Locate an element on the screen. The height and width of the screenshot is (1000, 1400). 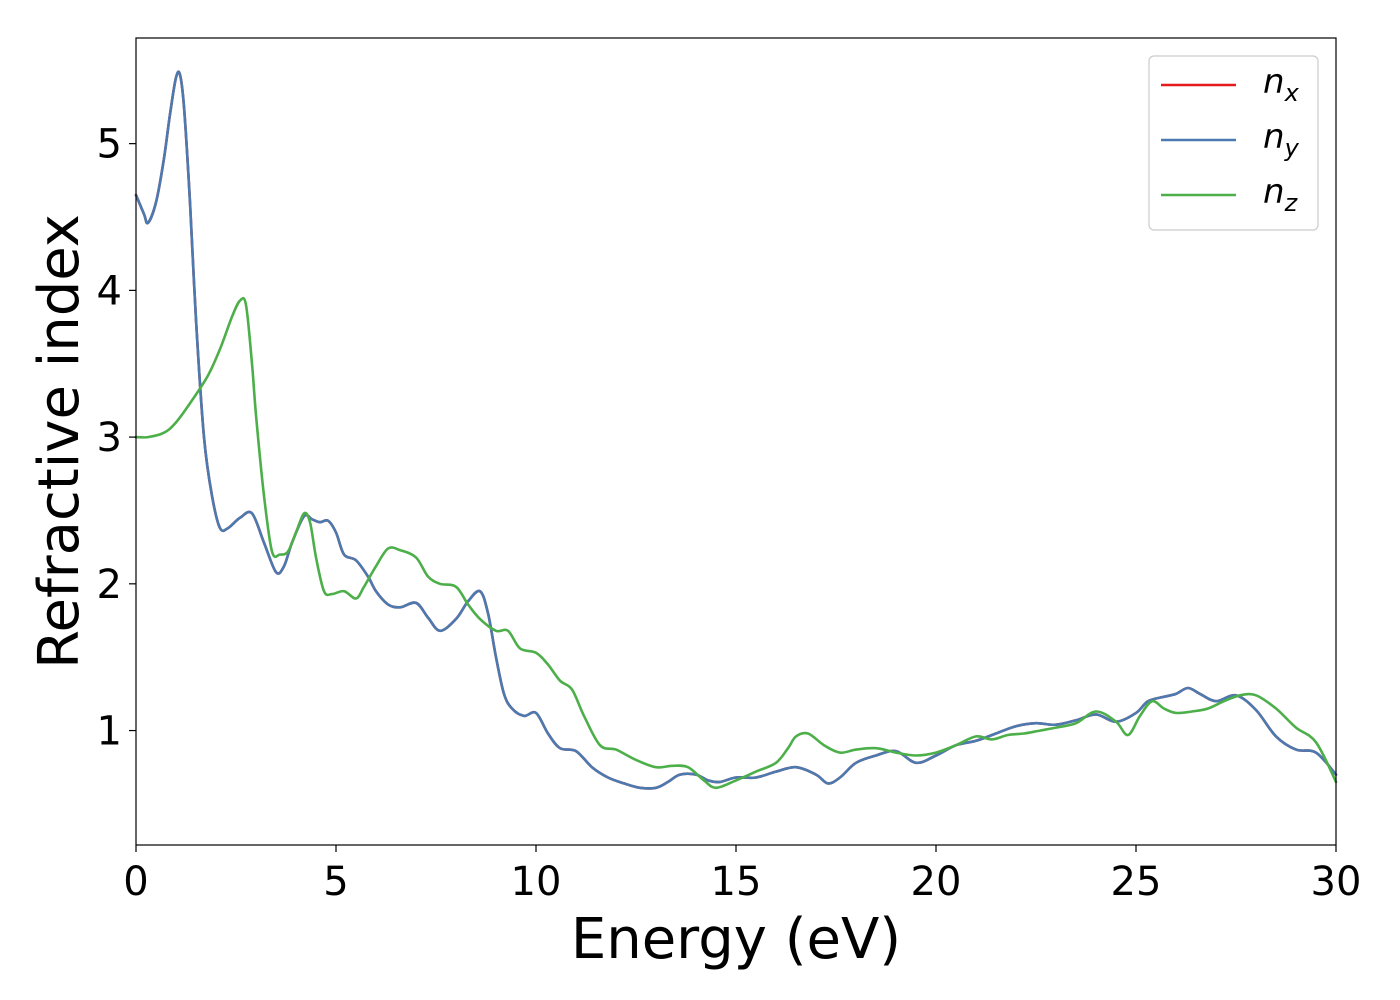
y-tick-label: 2 is located at coordinates (109, 585).